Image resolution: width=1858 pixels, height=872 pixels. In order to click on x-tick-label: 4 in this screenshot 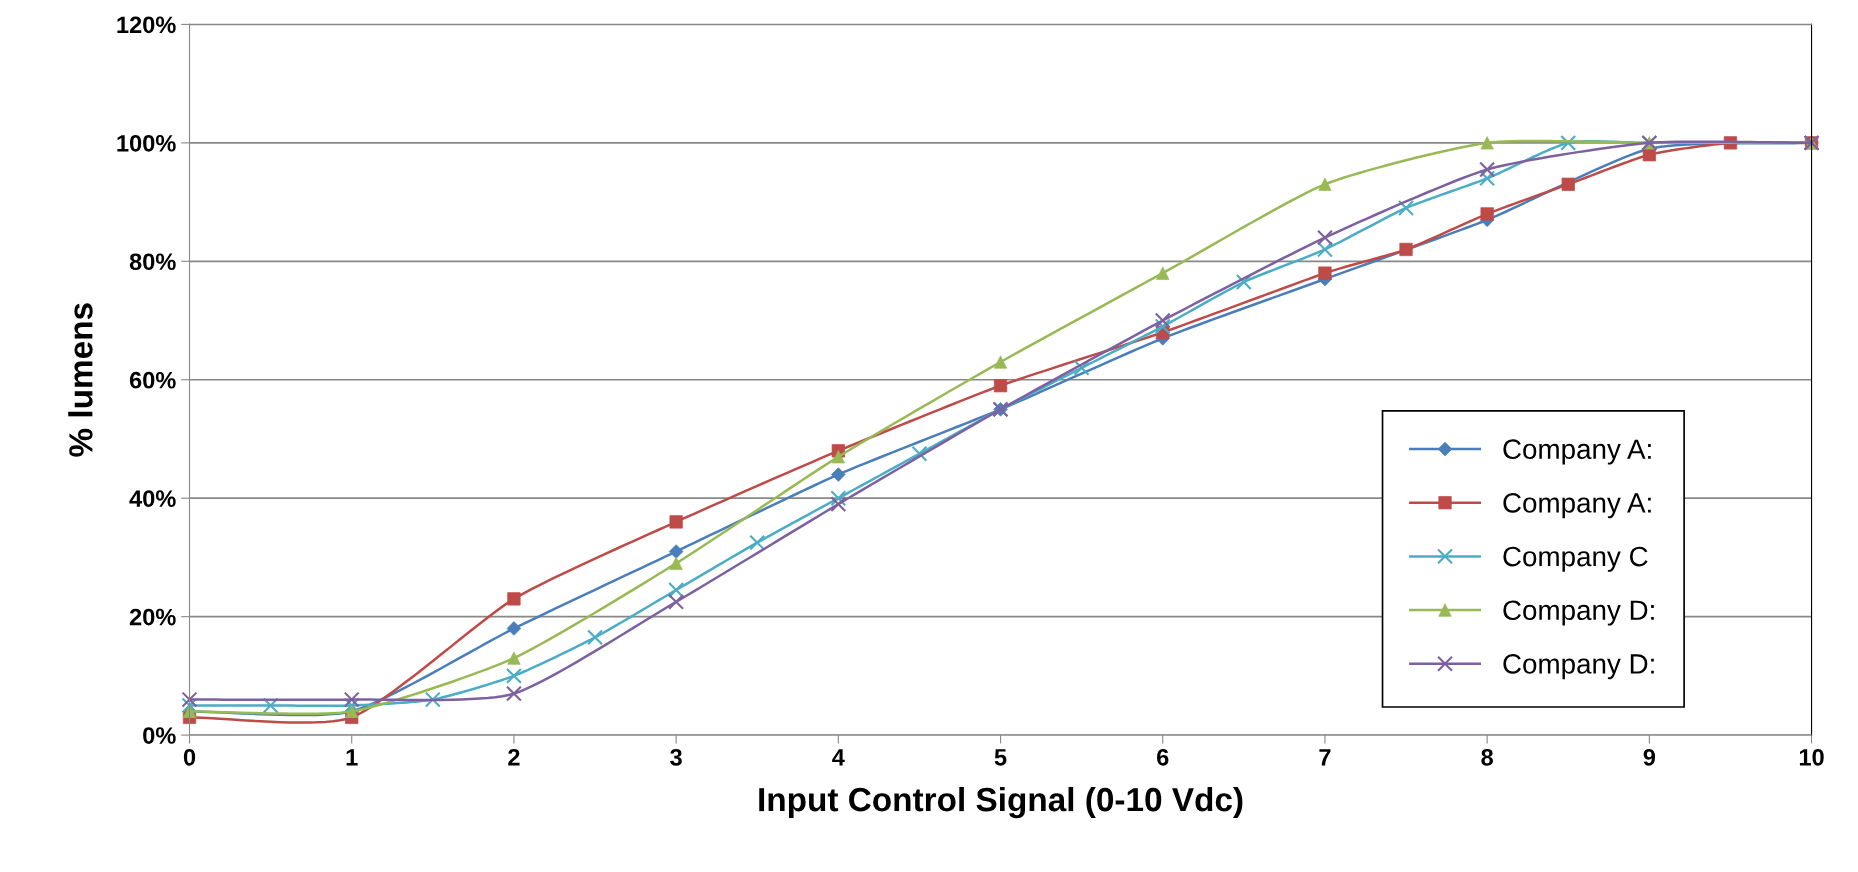, I will do `click(838, 757)`.